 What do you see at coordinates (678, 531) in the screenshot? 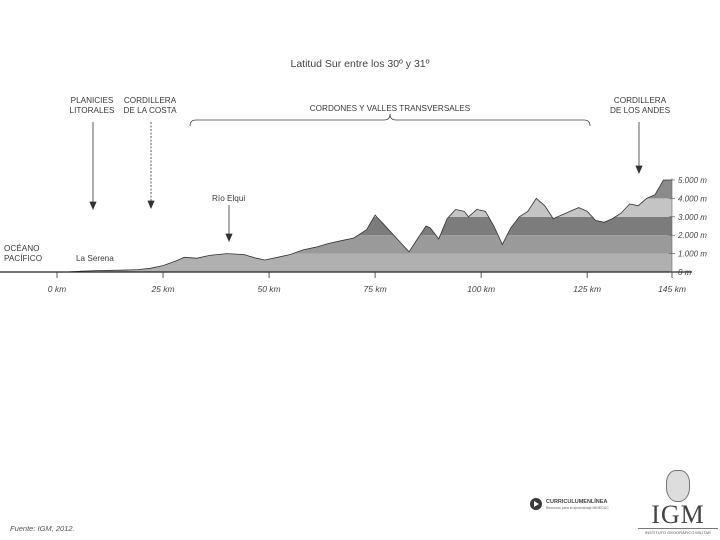
I see `igm-name: INSTITUTO GEOGRÁFICO MILITAR` at bounding box center [678, 531].